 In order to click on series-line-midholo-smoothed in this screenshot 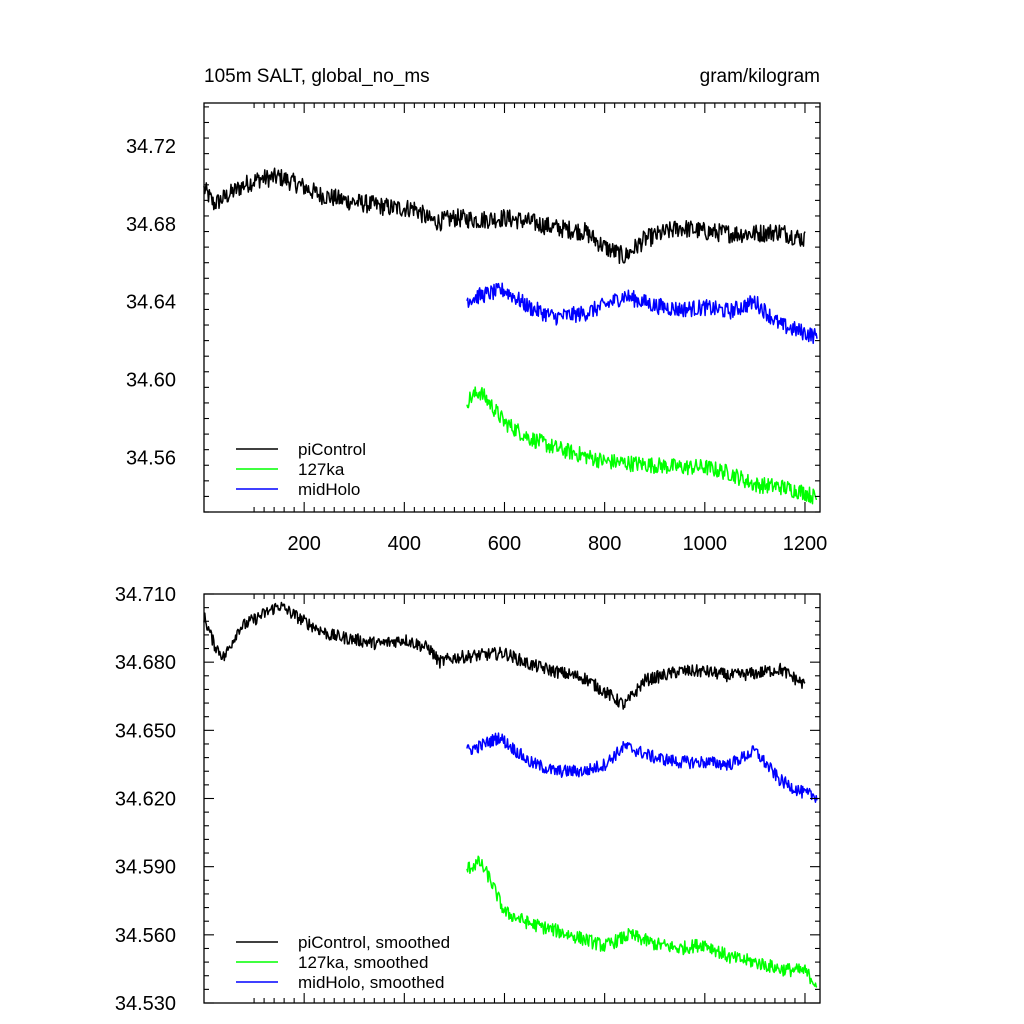, I will do `click(642, 767)`.